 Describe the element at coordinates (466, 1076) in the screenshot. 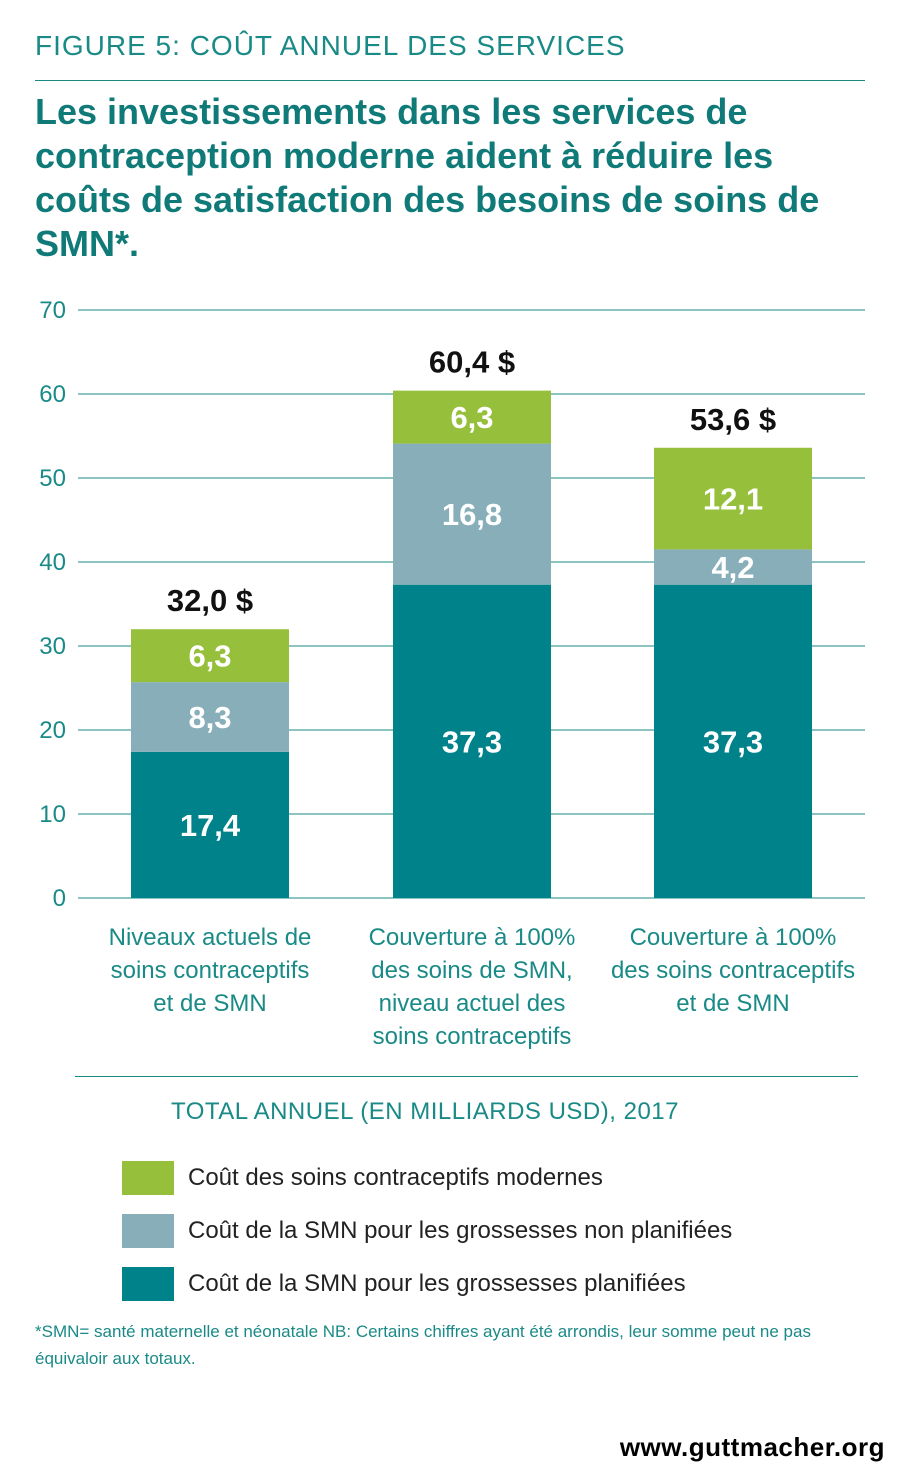

I see `bottom-divider` at that location.